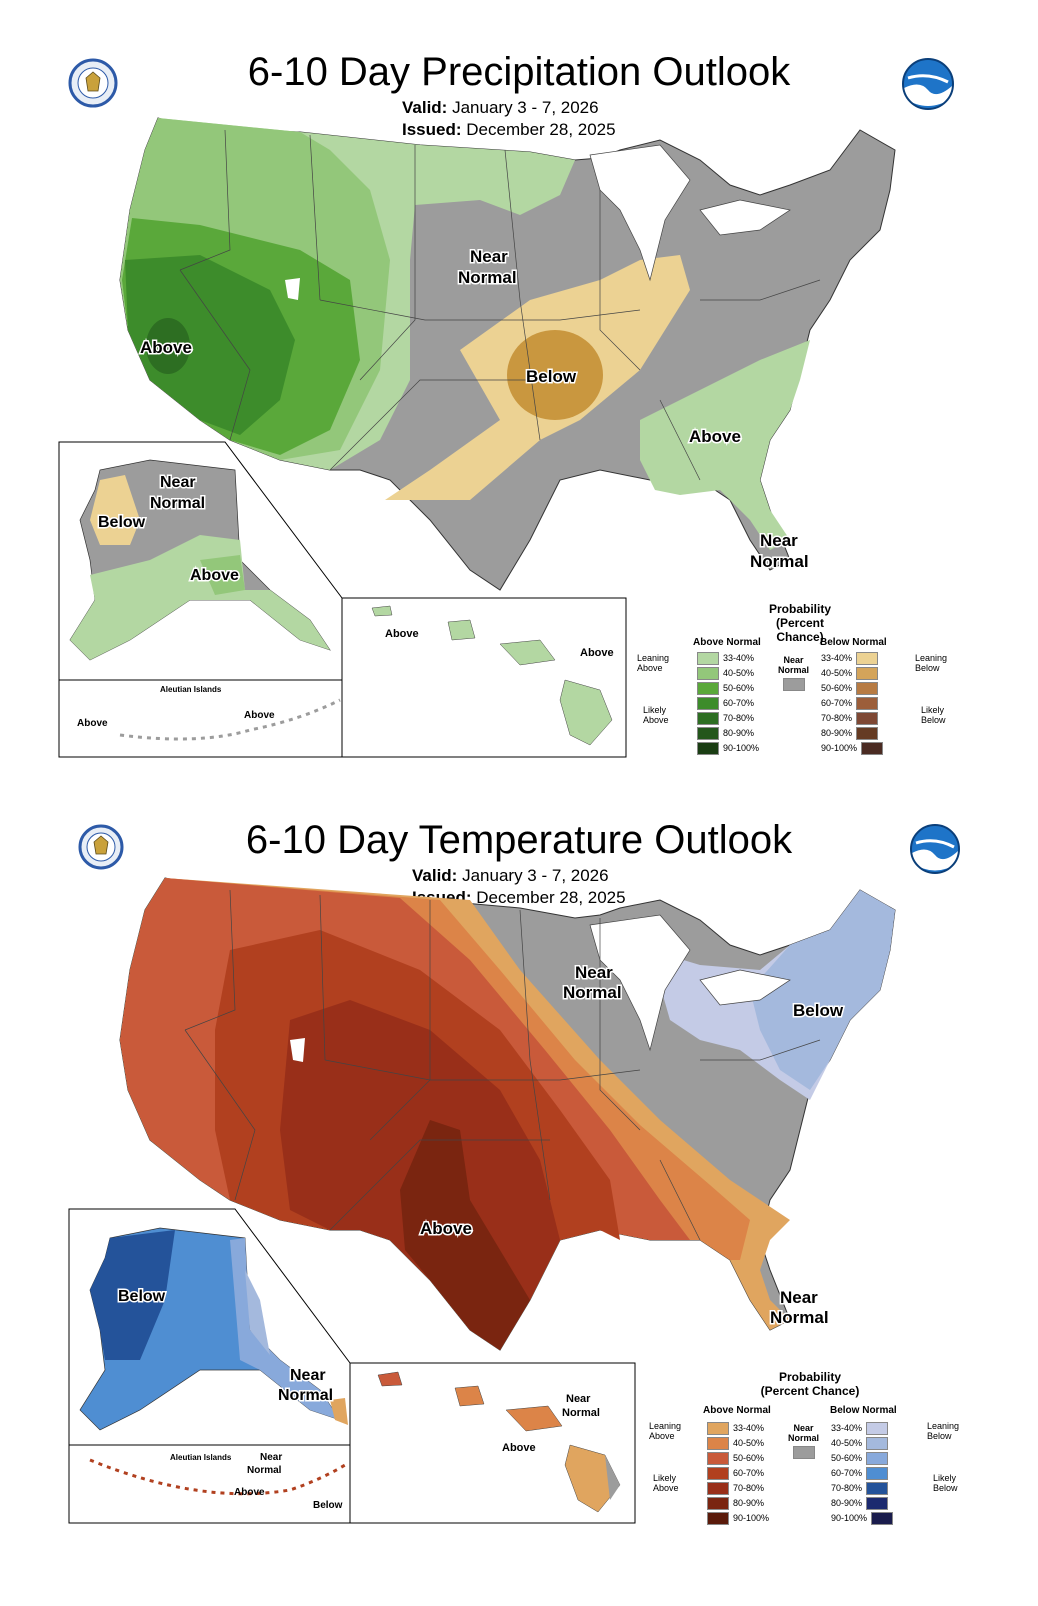 Image resolution: width=1038 pixels, height=1606 pixels. Describe the element at coordinates (200, 718) in the screenshot. I see `precip-aleutian-frame` at that location.